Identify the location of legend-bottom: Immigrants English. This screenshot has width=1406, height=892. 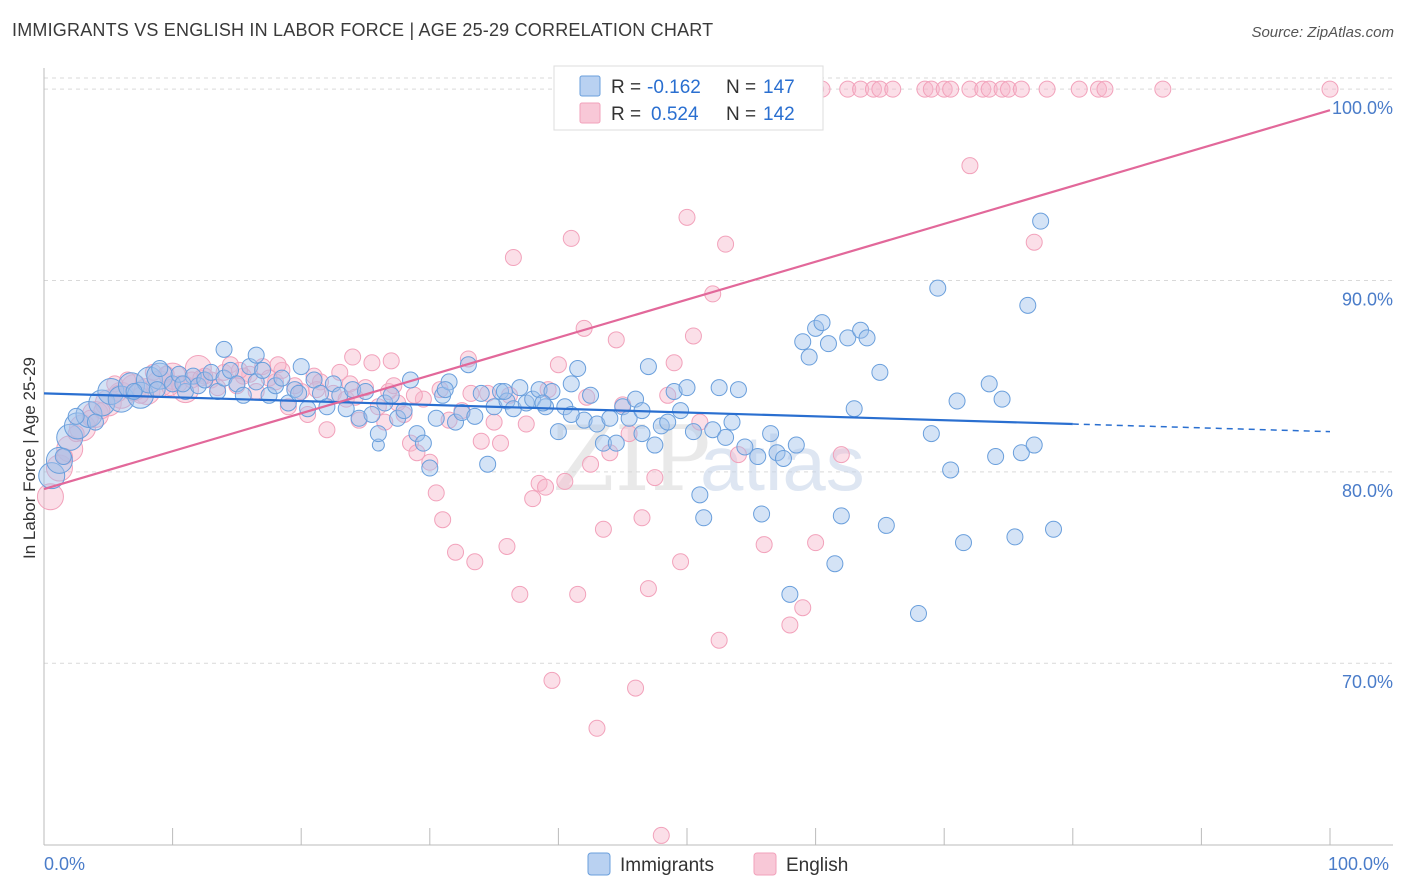
(717, 864).